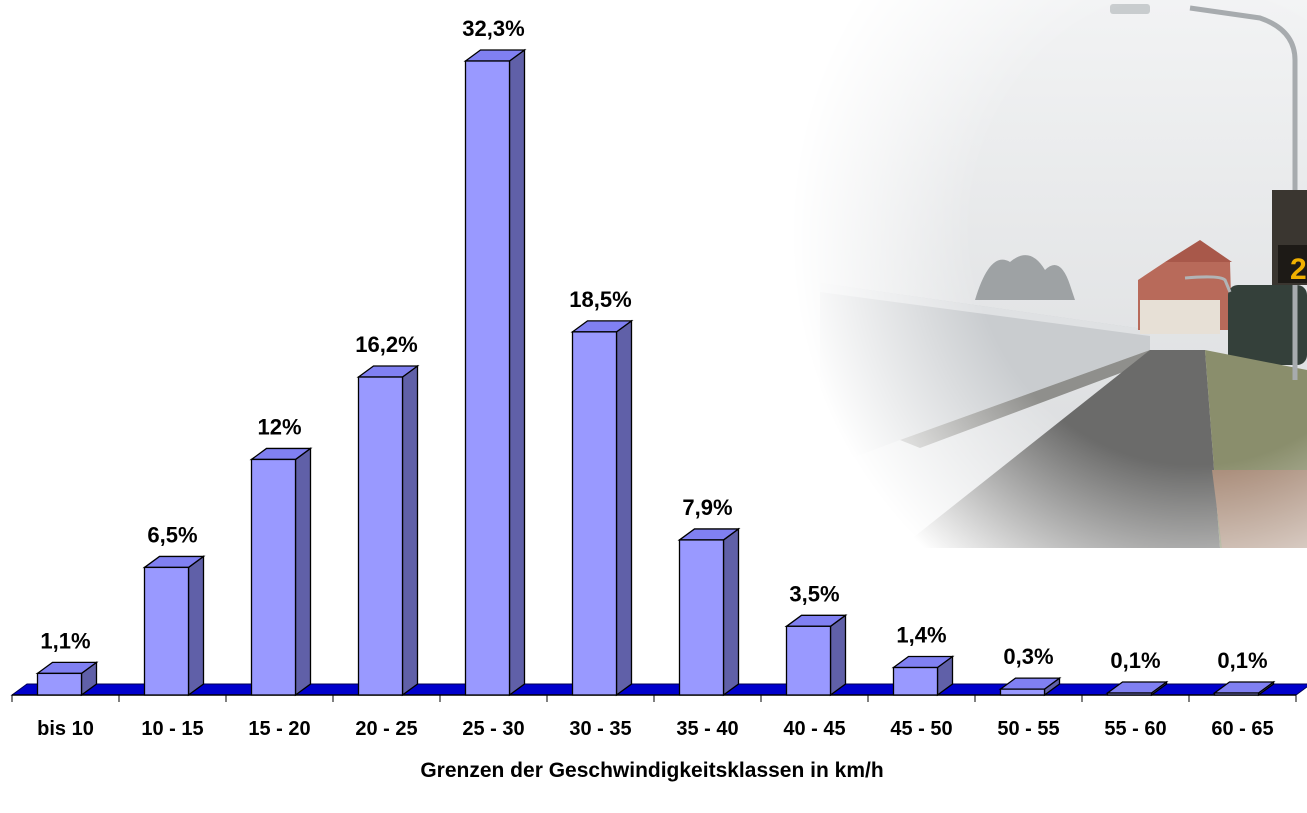  Describe the element at coordinates (493, 729) in the screenshot. I see `x-tick-label: 25 - 30` at that location.